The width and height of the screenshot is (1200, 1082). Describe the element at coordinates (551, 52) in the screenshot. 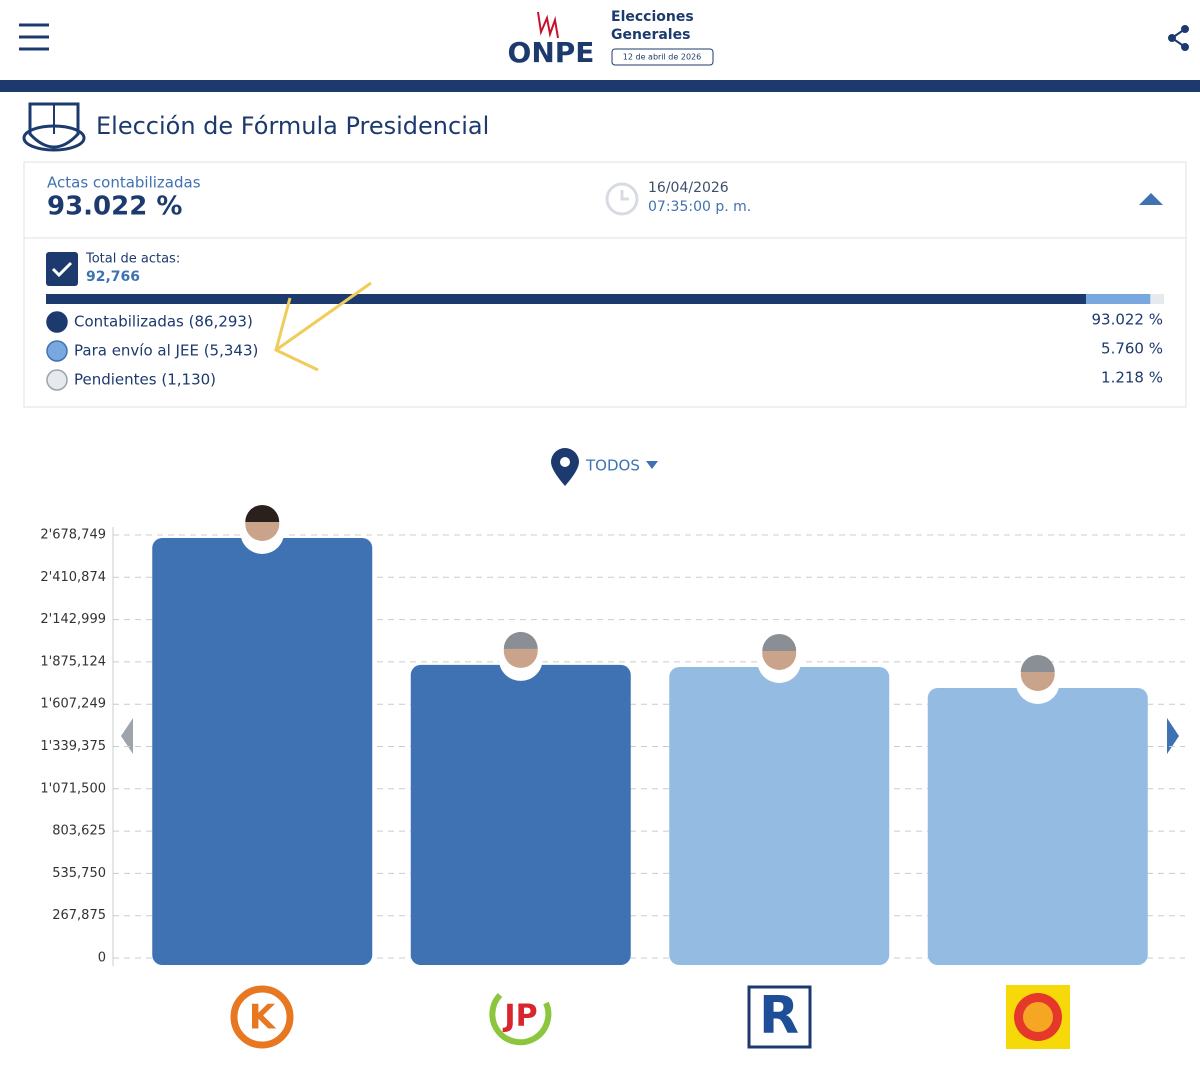

I see `logo-text: ONPE` at that location.